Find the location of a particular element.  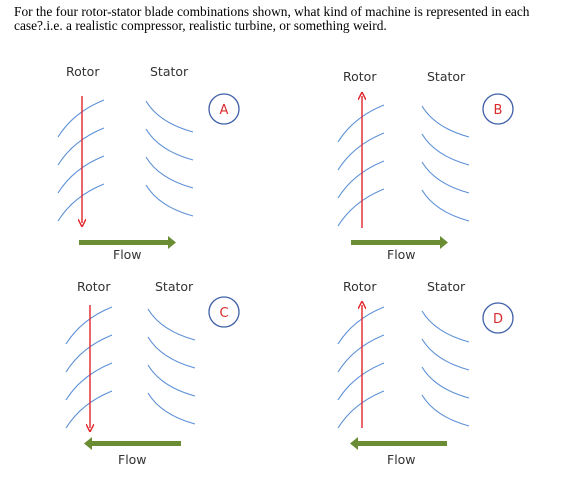

panel-badge-b is located at coordinates (498, 109).